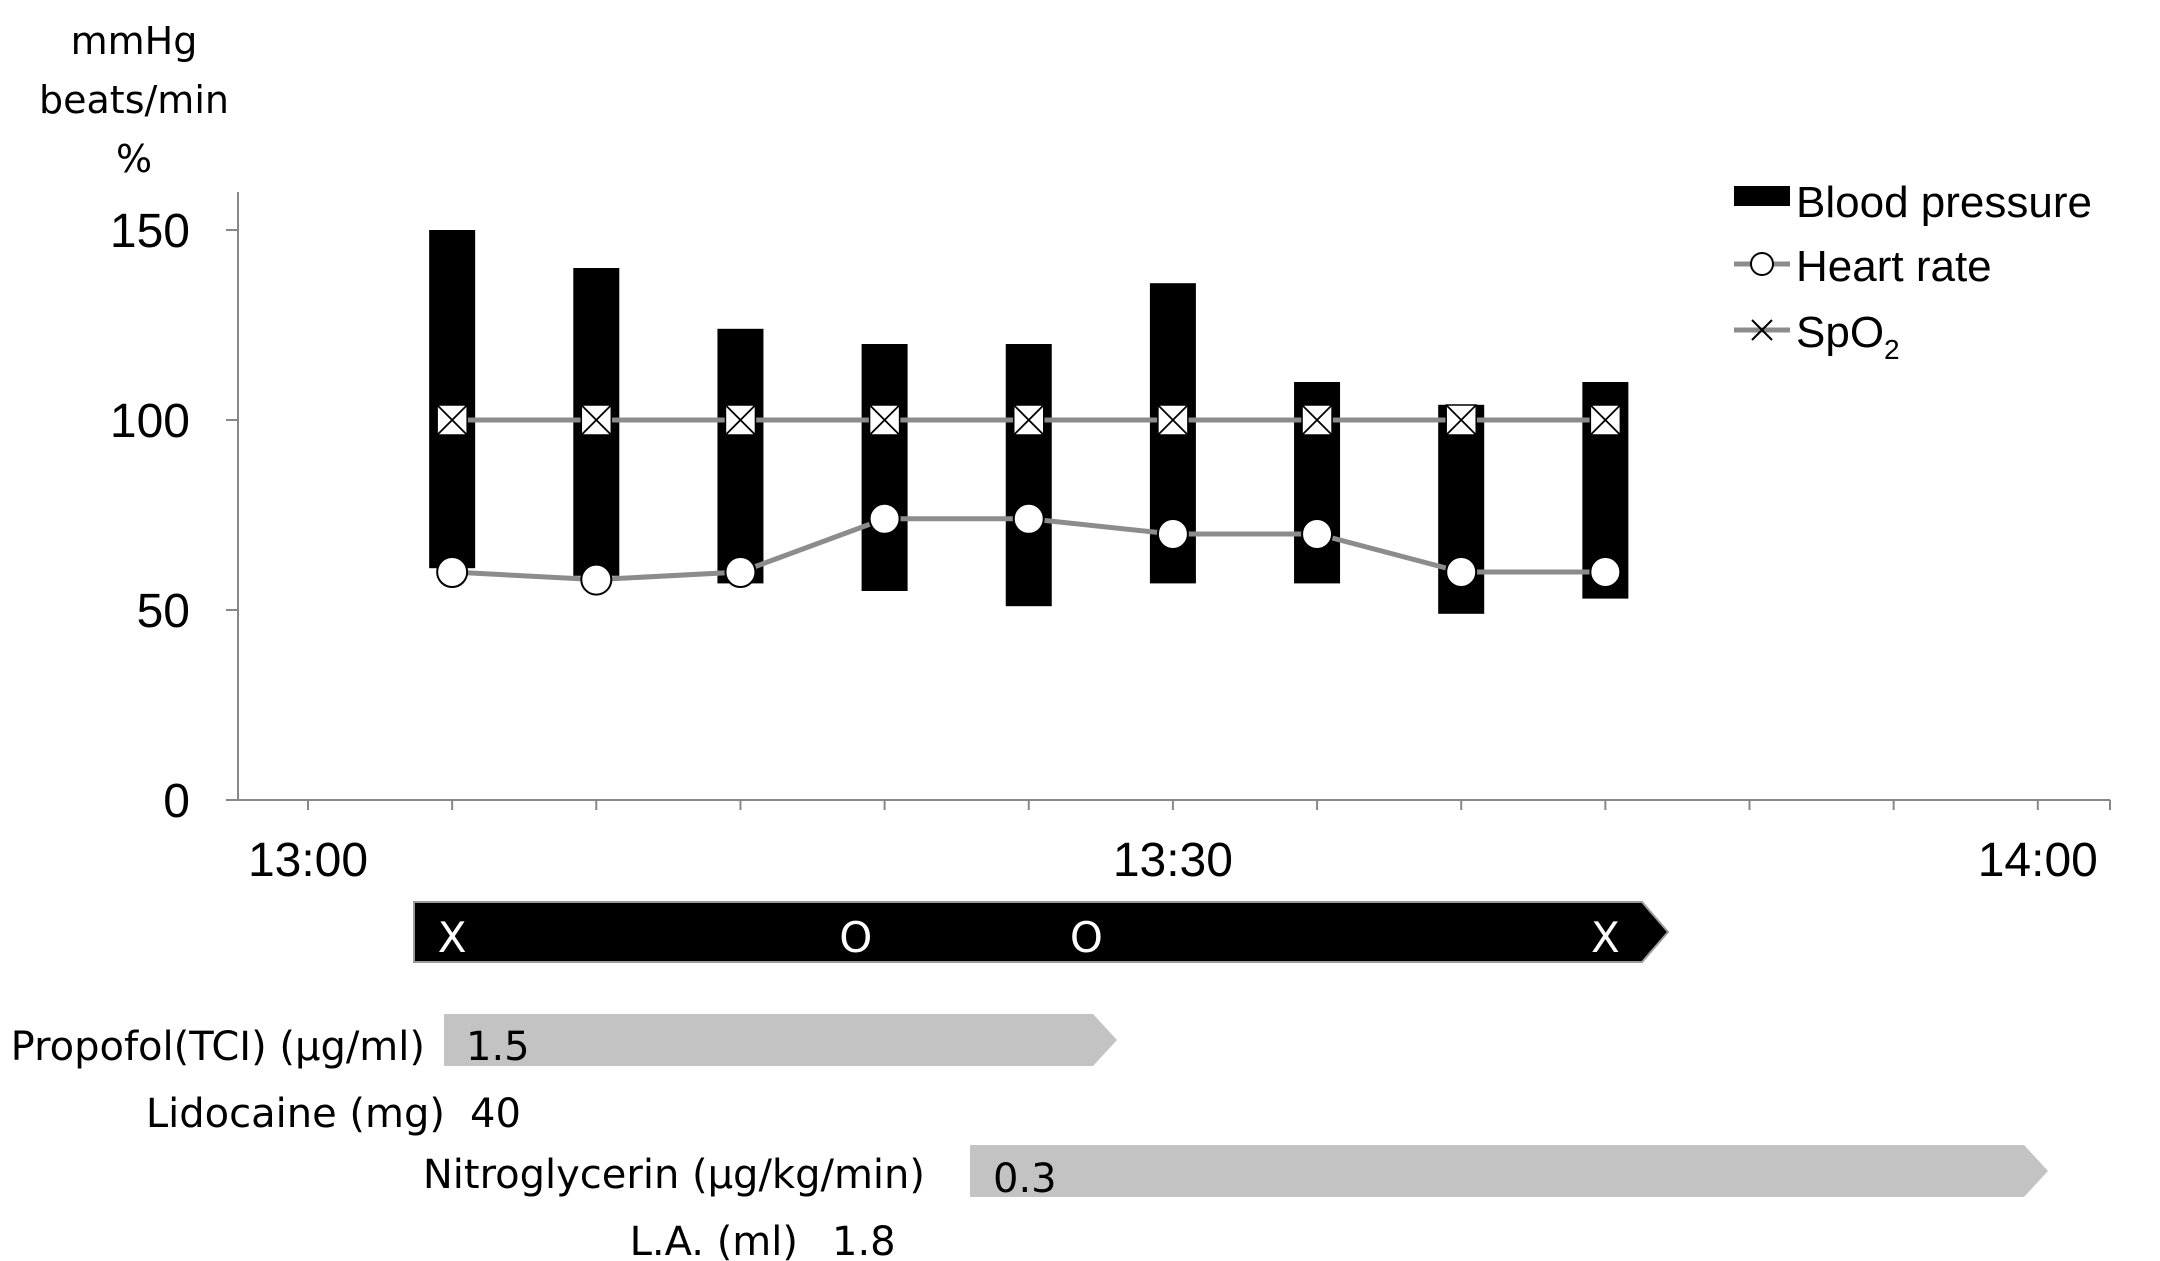  Describe the element at coordinates (308, 860) in the screenshot. I see `x-tick-label: 13:00` at that location.